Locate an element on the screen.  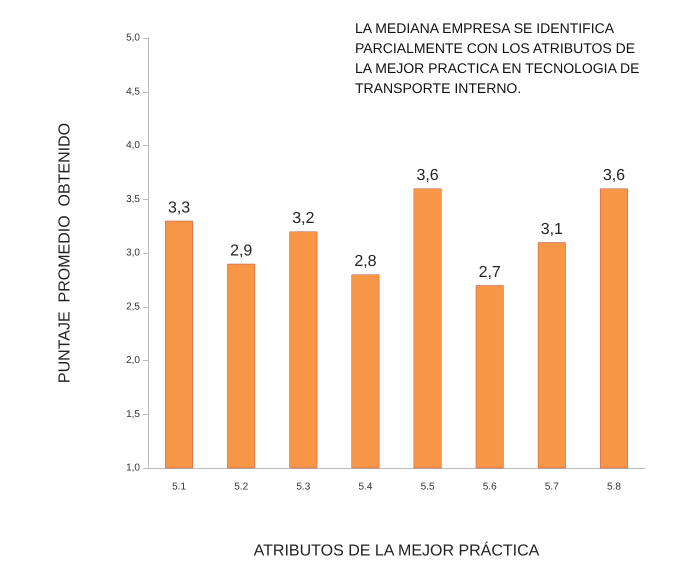
data-label: 2,8 is located at coordinates (365, 261).